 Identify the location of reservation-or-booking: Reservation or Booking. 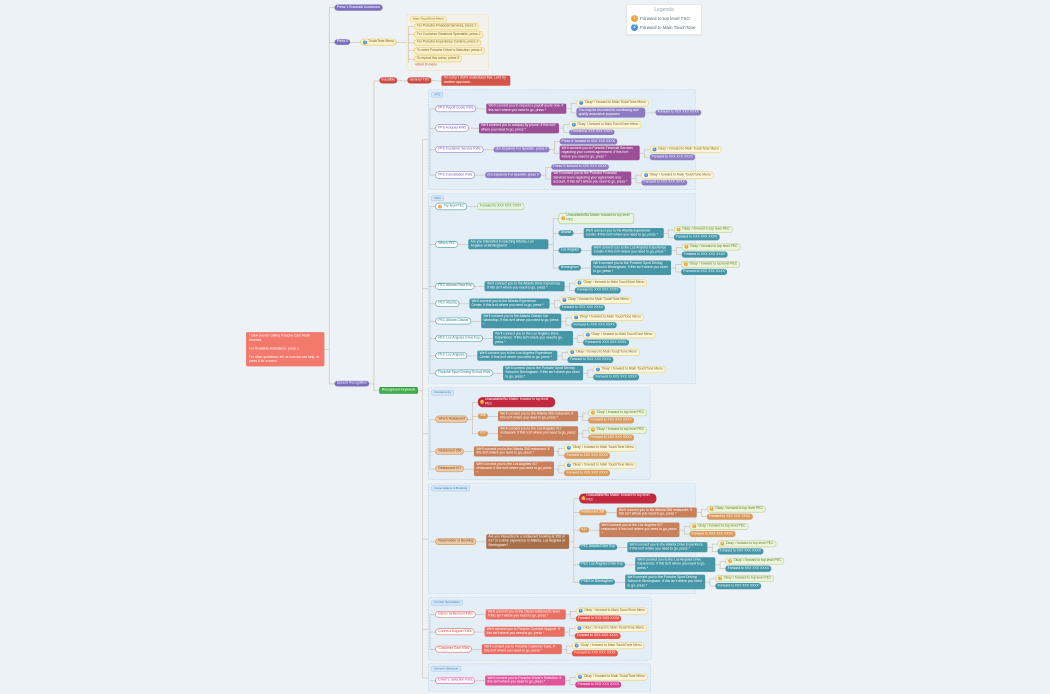
(456, 542).